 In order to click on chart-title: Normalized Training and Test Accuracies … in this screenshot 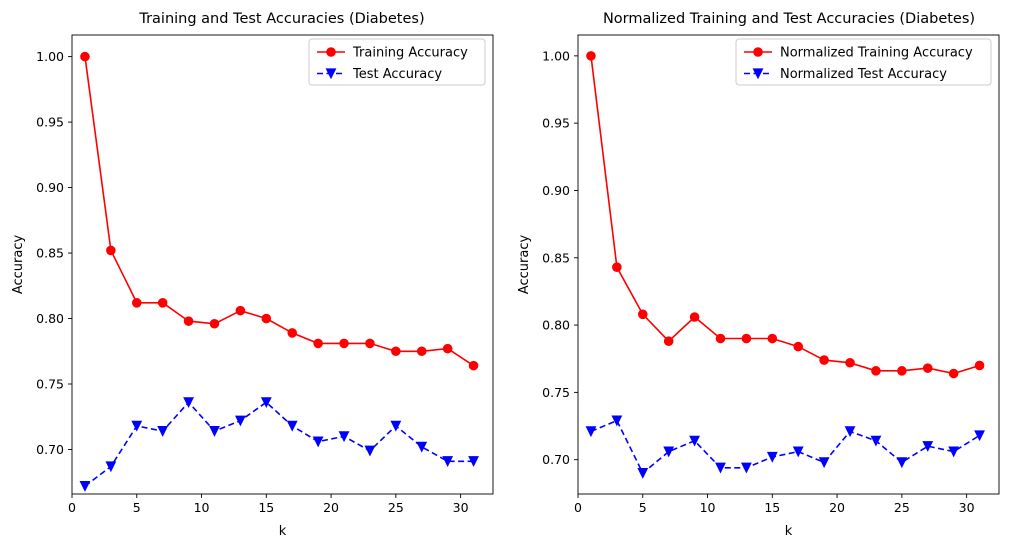, I will do `click(789, 19)`.